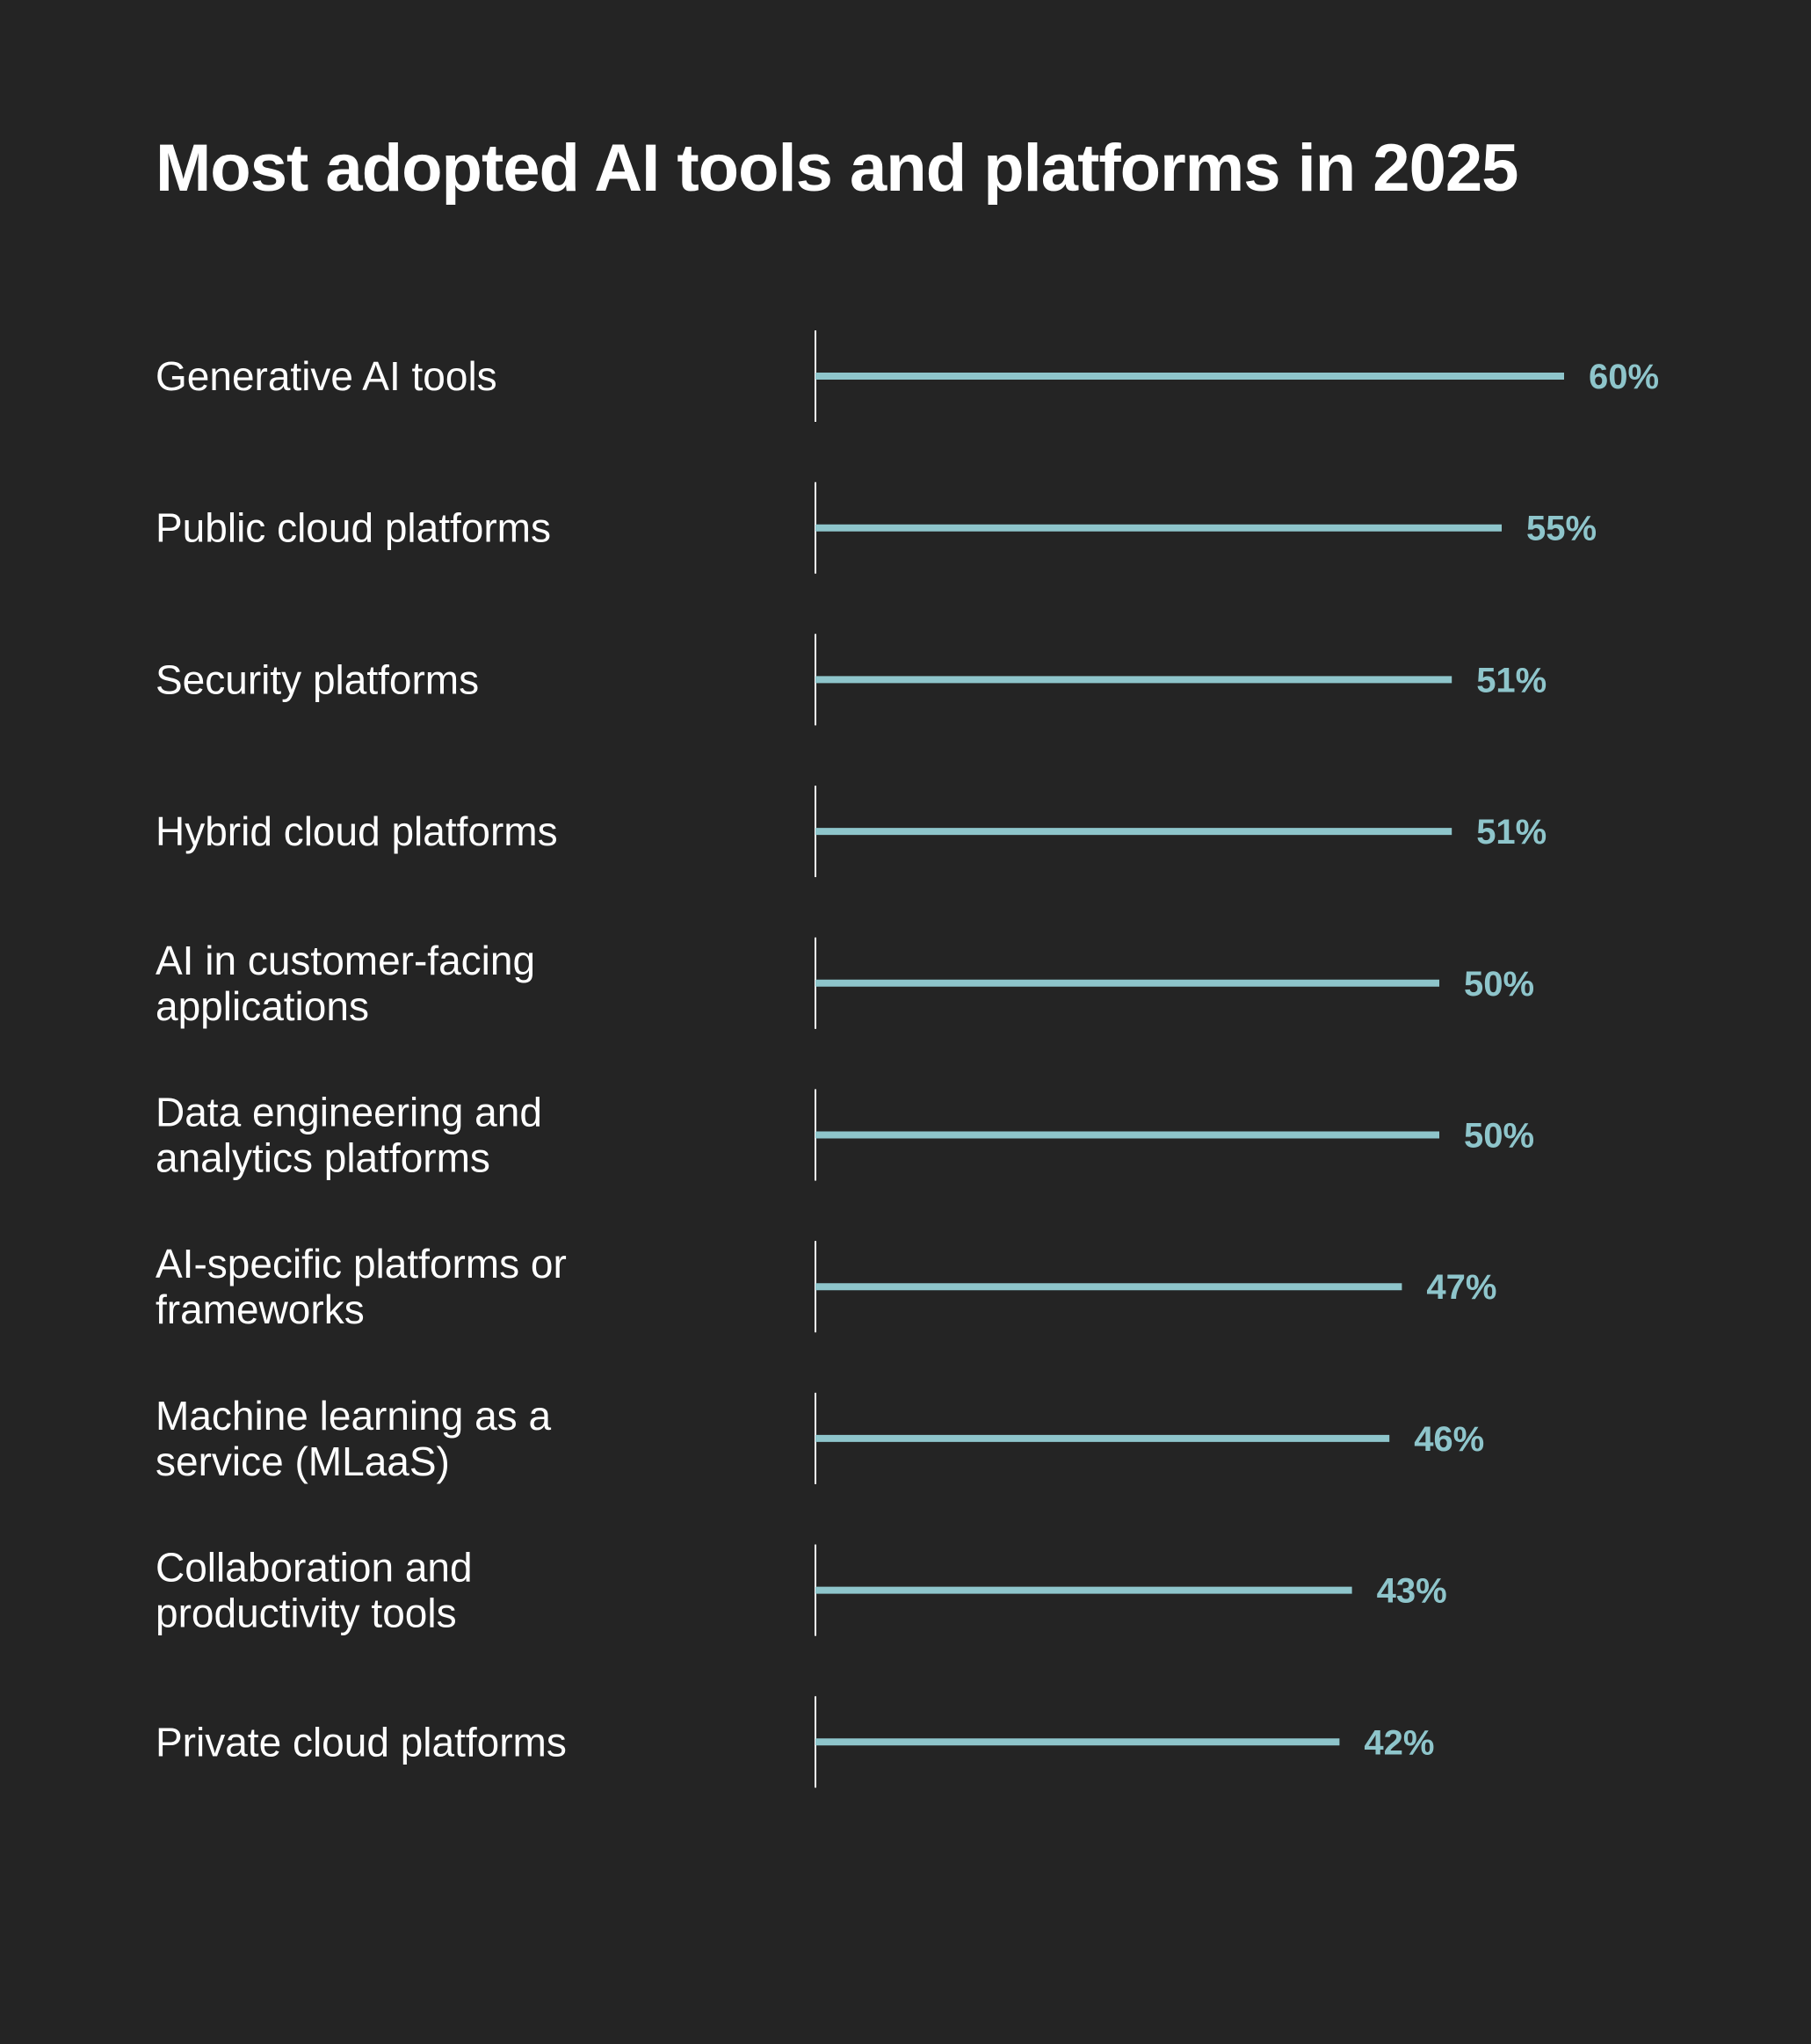 The width and height of the screenshot is (1811, 2044). Describe the element at coordinates (801, 1590) in the screenshot. I see `bar-row: Collaboration and productivity tools 43%` at that location.